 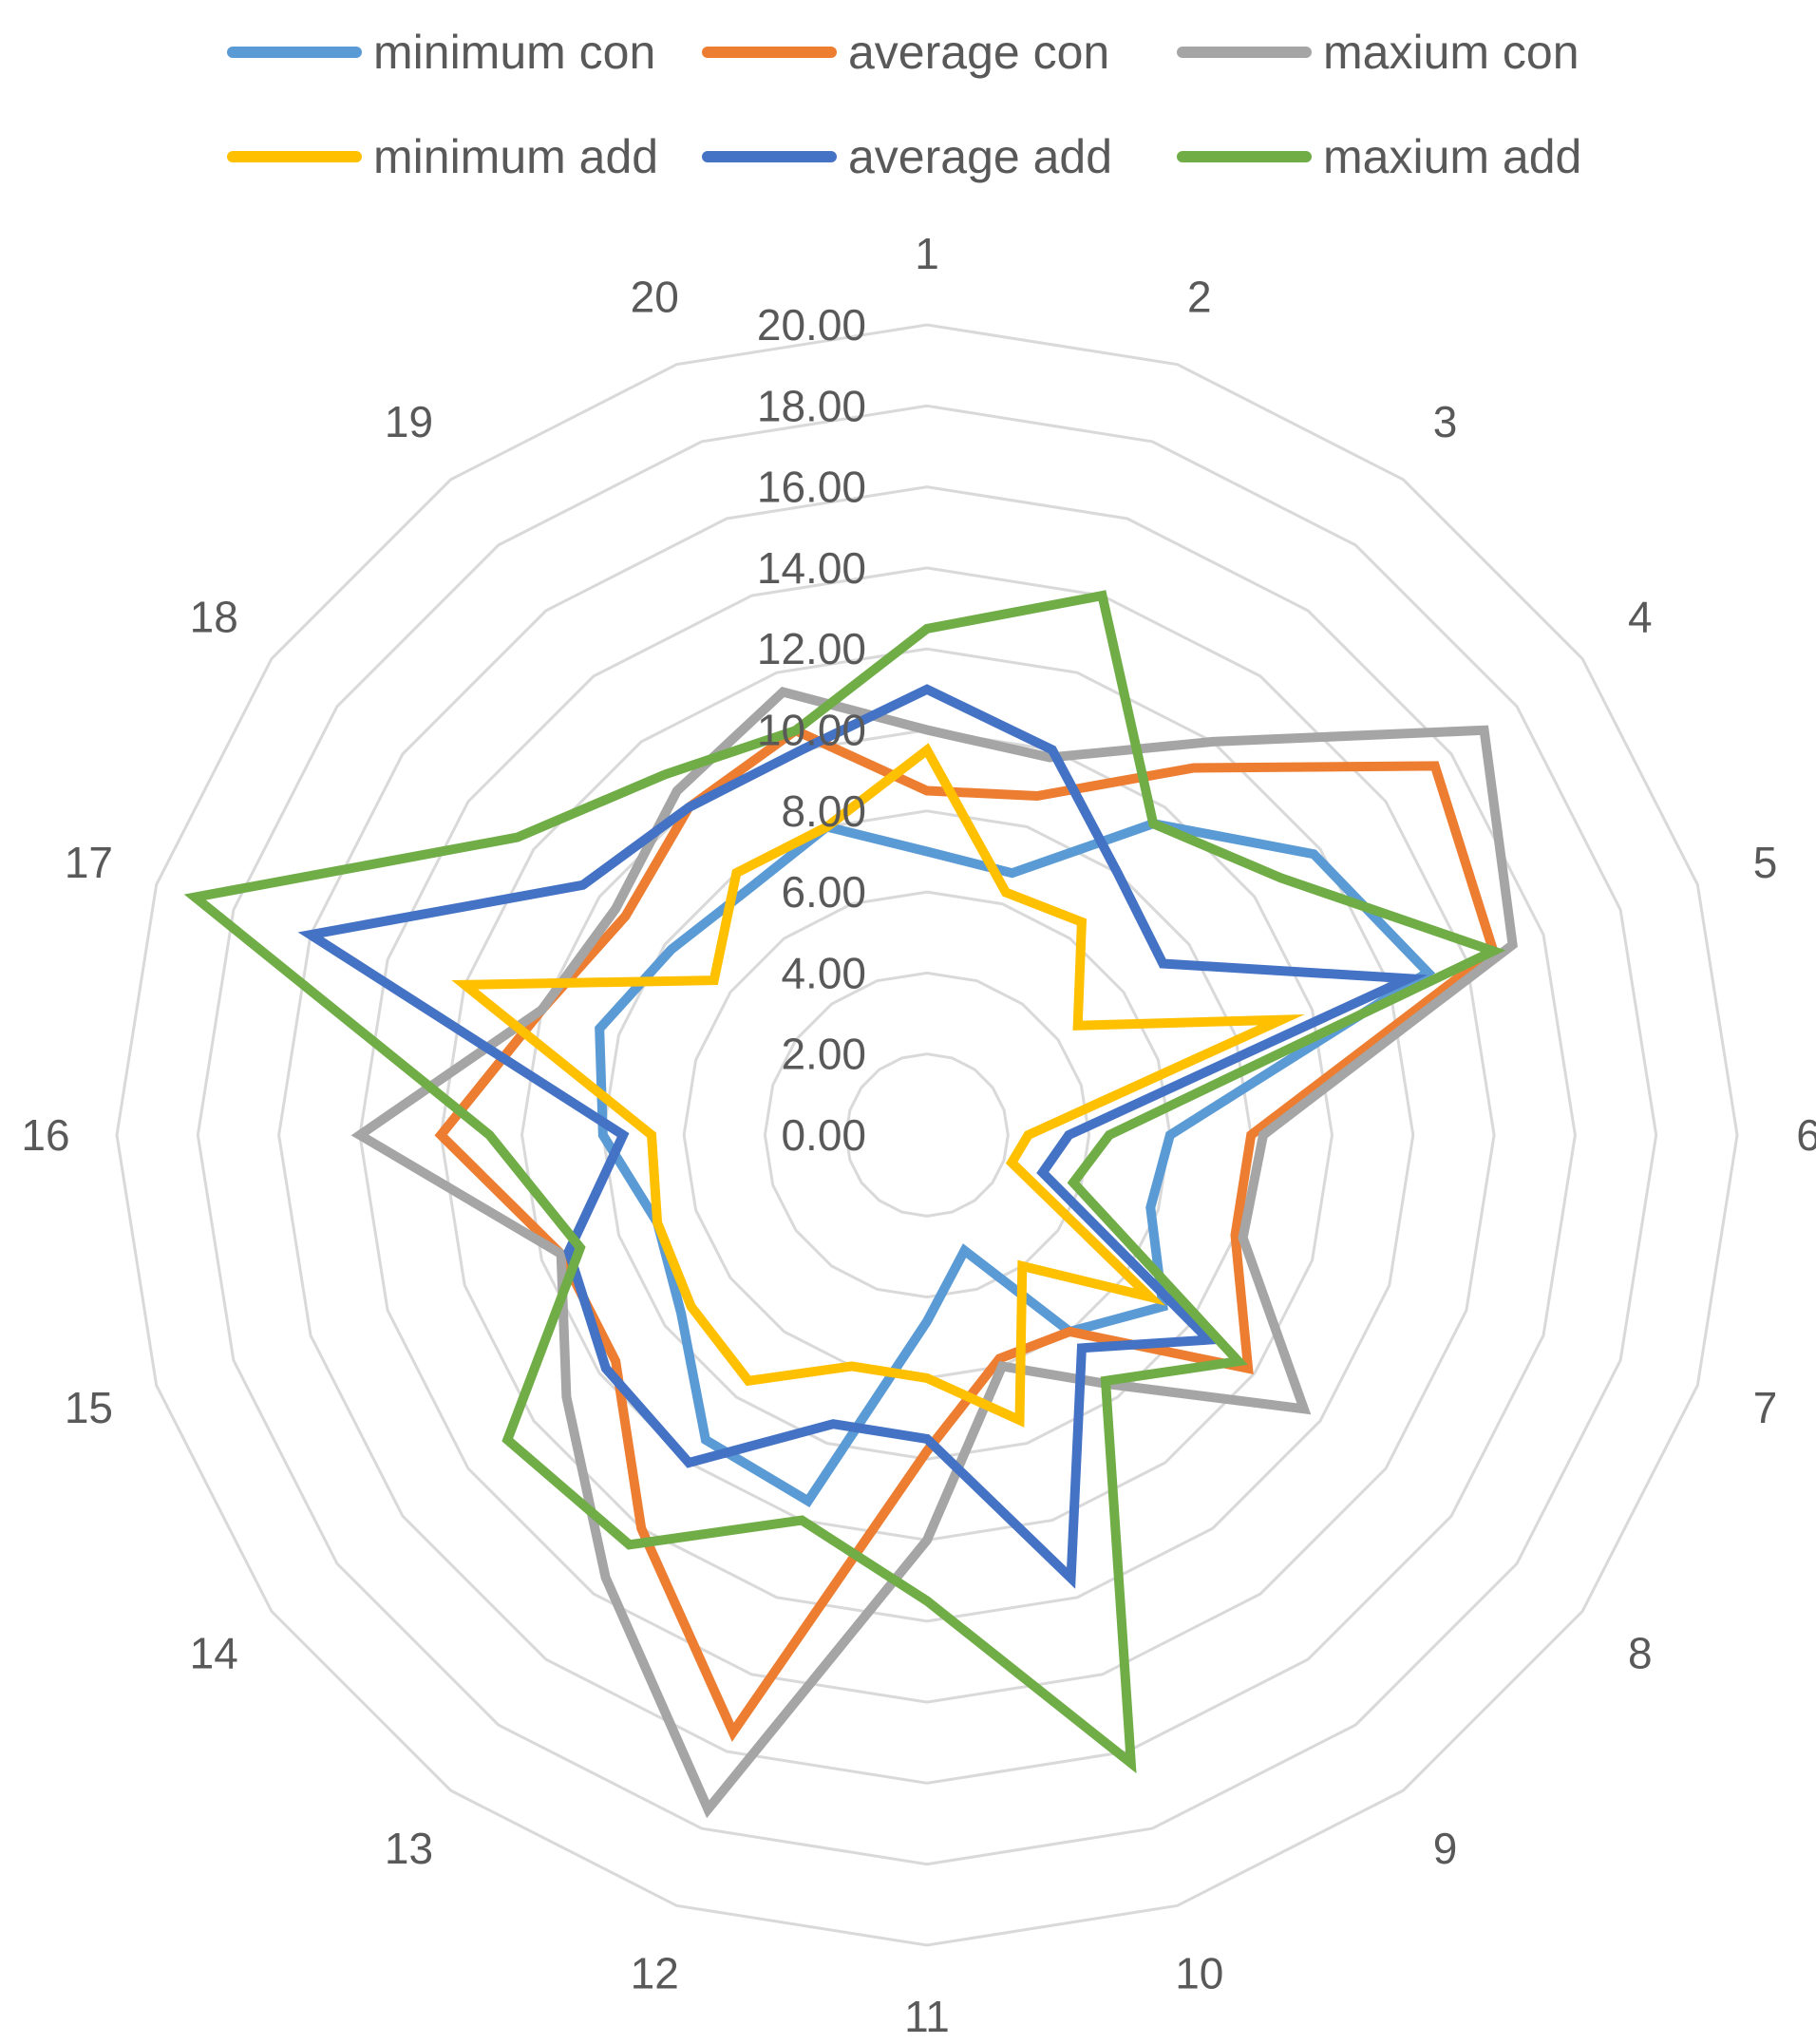 I want to click on category-label-20: 20, so click(x=655, y=296).